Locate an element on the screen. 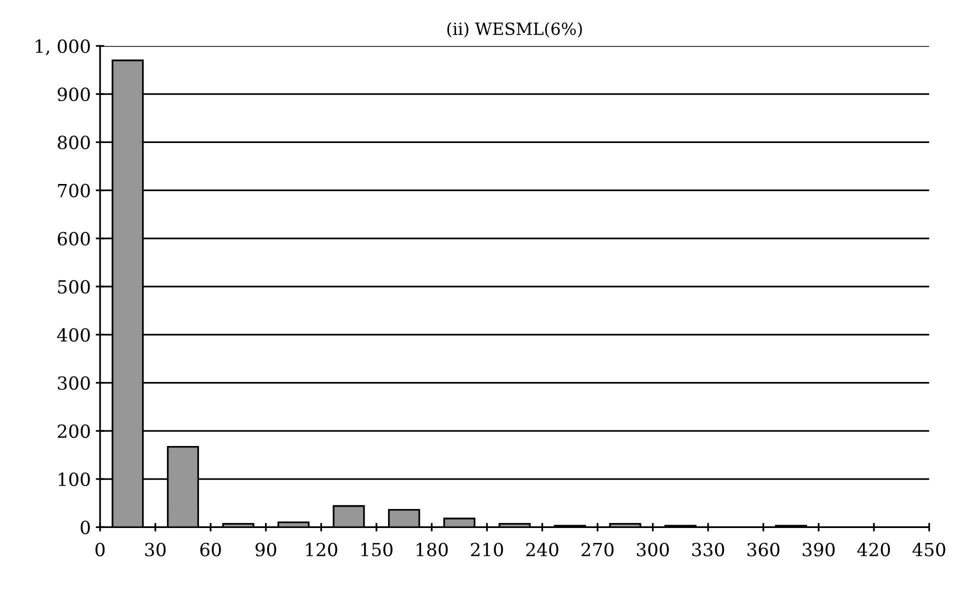 The height and width of the screenshot is (589, 953). chart-title: (ii) WESML(6%) is located at coordinates (514, 30).